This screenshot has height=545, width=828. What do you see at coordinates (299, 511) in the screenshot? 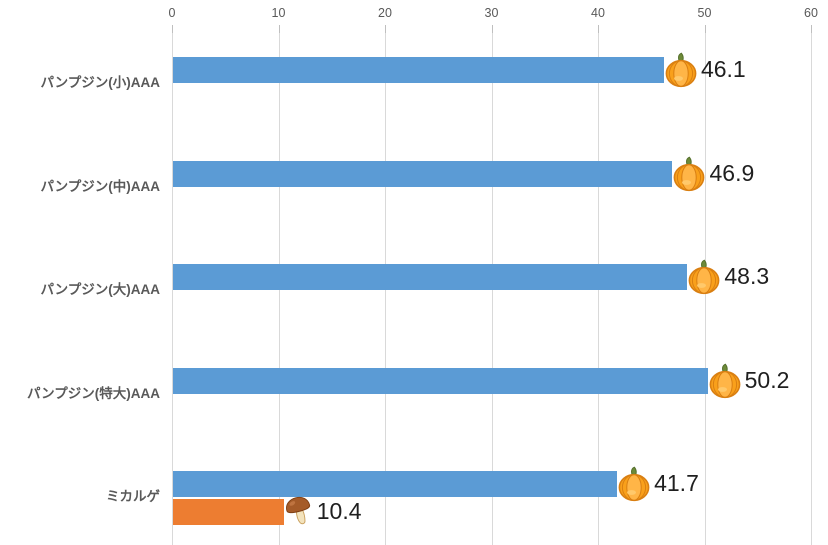
I see `mushroom-icon` at bounding box center [299, 511].